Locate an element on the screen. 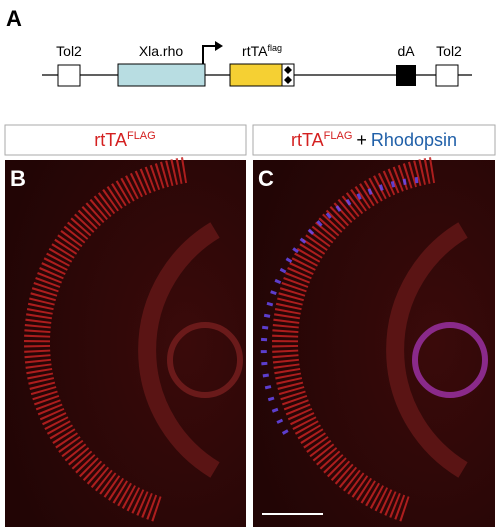  panel-label: A is located at coordinates (14, 18).